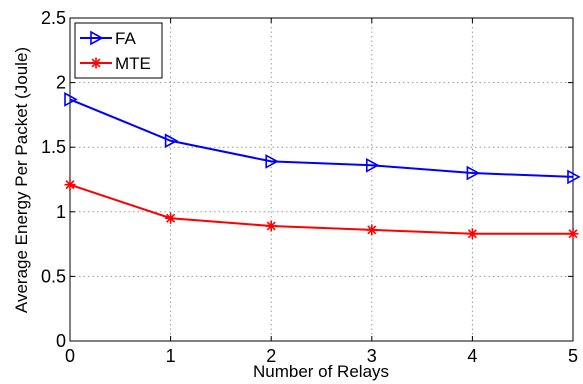 Image resolution: width=583 pixels, height=384 pixels. What do you see at coordinates (125, 38) in the screenshot?
I see `legend-label-fa: FA` at bounding box center [125, 38].